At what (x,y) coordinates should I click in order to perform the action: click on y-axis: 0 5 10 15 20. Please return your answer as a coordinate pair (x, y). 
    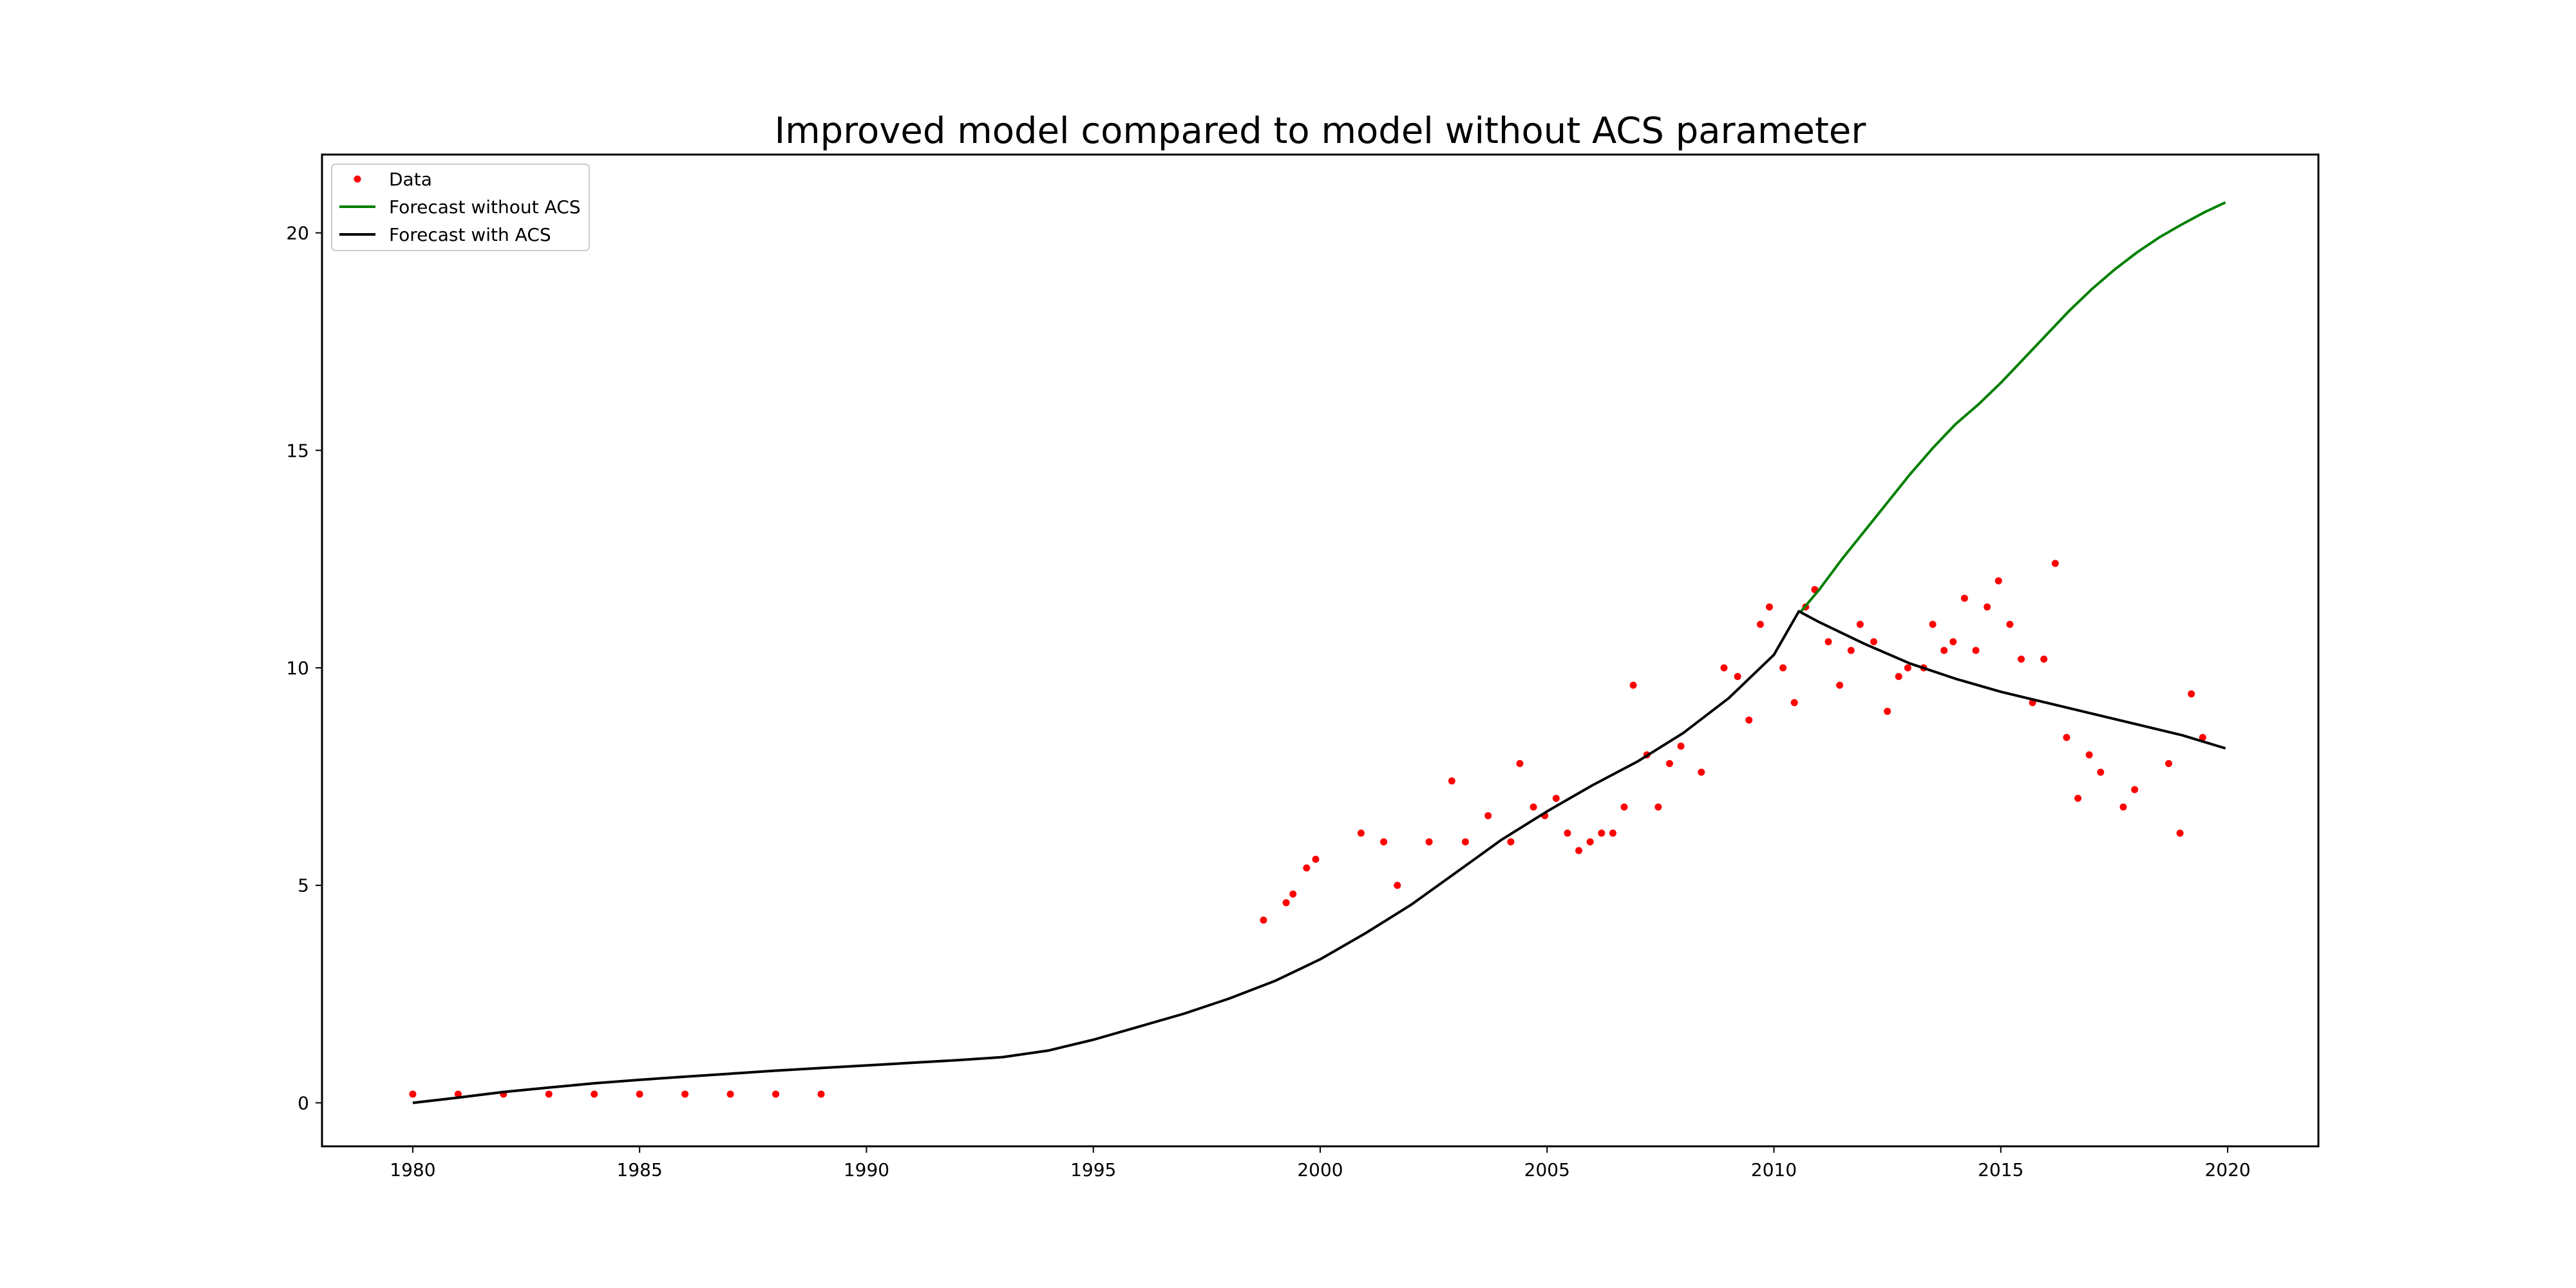
    Looking at the image, I should click on (304, 668).